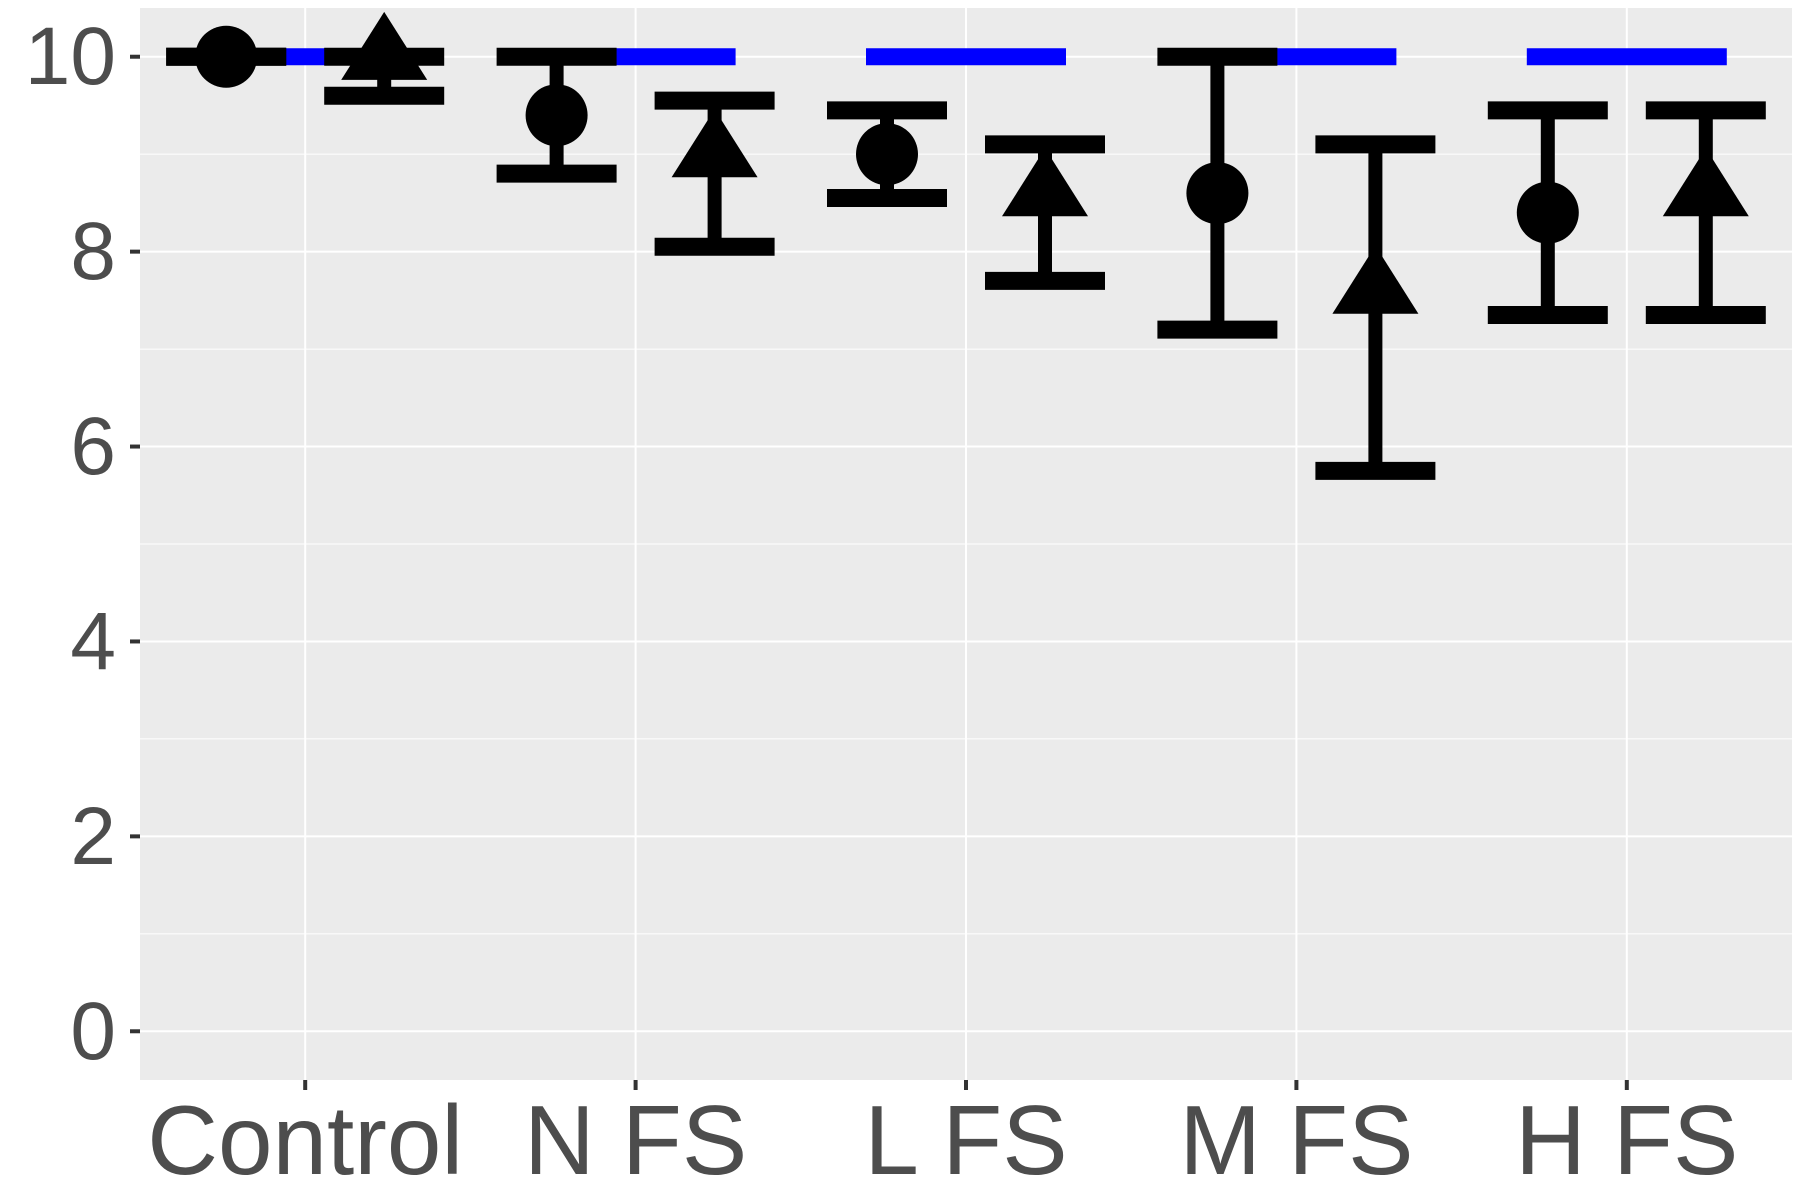 The width and height of the screenshot is (1800, 1200). I want to click on x-tick-label: L FS, so click(965, 1140).